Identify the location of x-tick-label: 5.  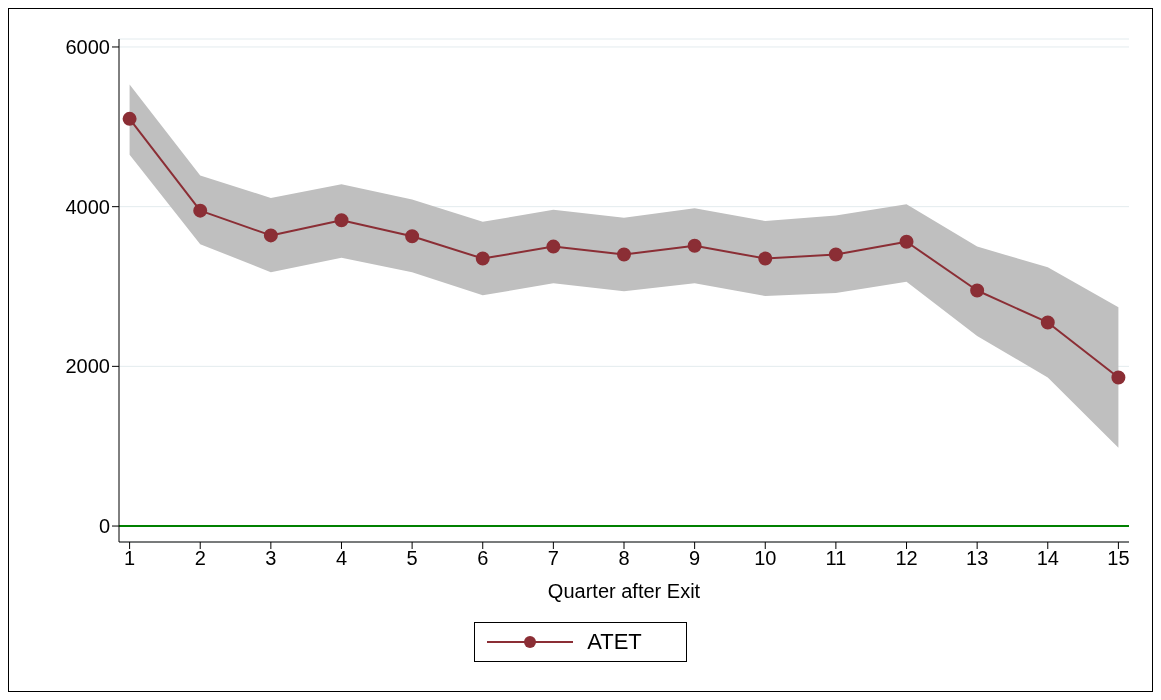
(412, 558).